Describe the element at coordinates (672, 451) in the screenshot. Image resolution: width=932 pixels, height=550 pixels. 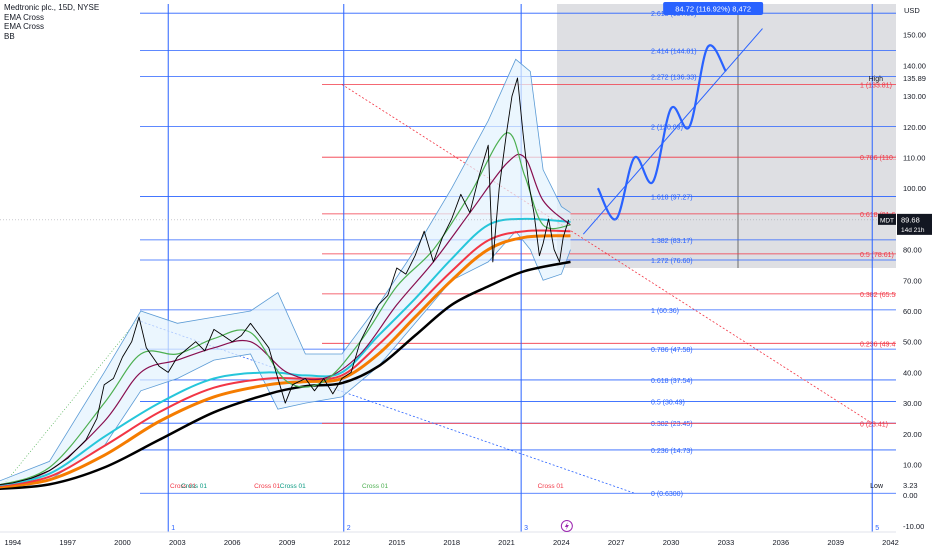
I see `fib-ext-label-12: 0.236 (14.73)` at that location.